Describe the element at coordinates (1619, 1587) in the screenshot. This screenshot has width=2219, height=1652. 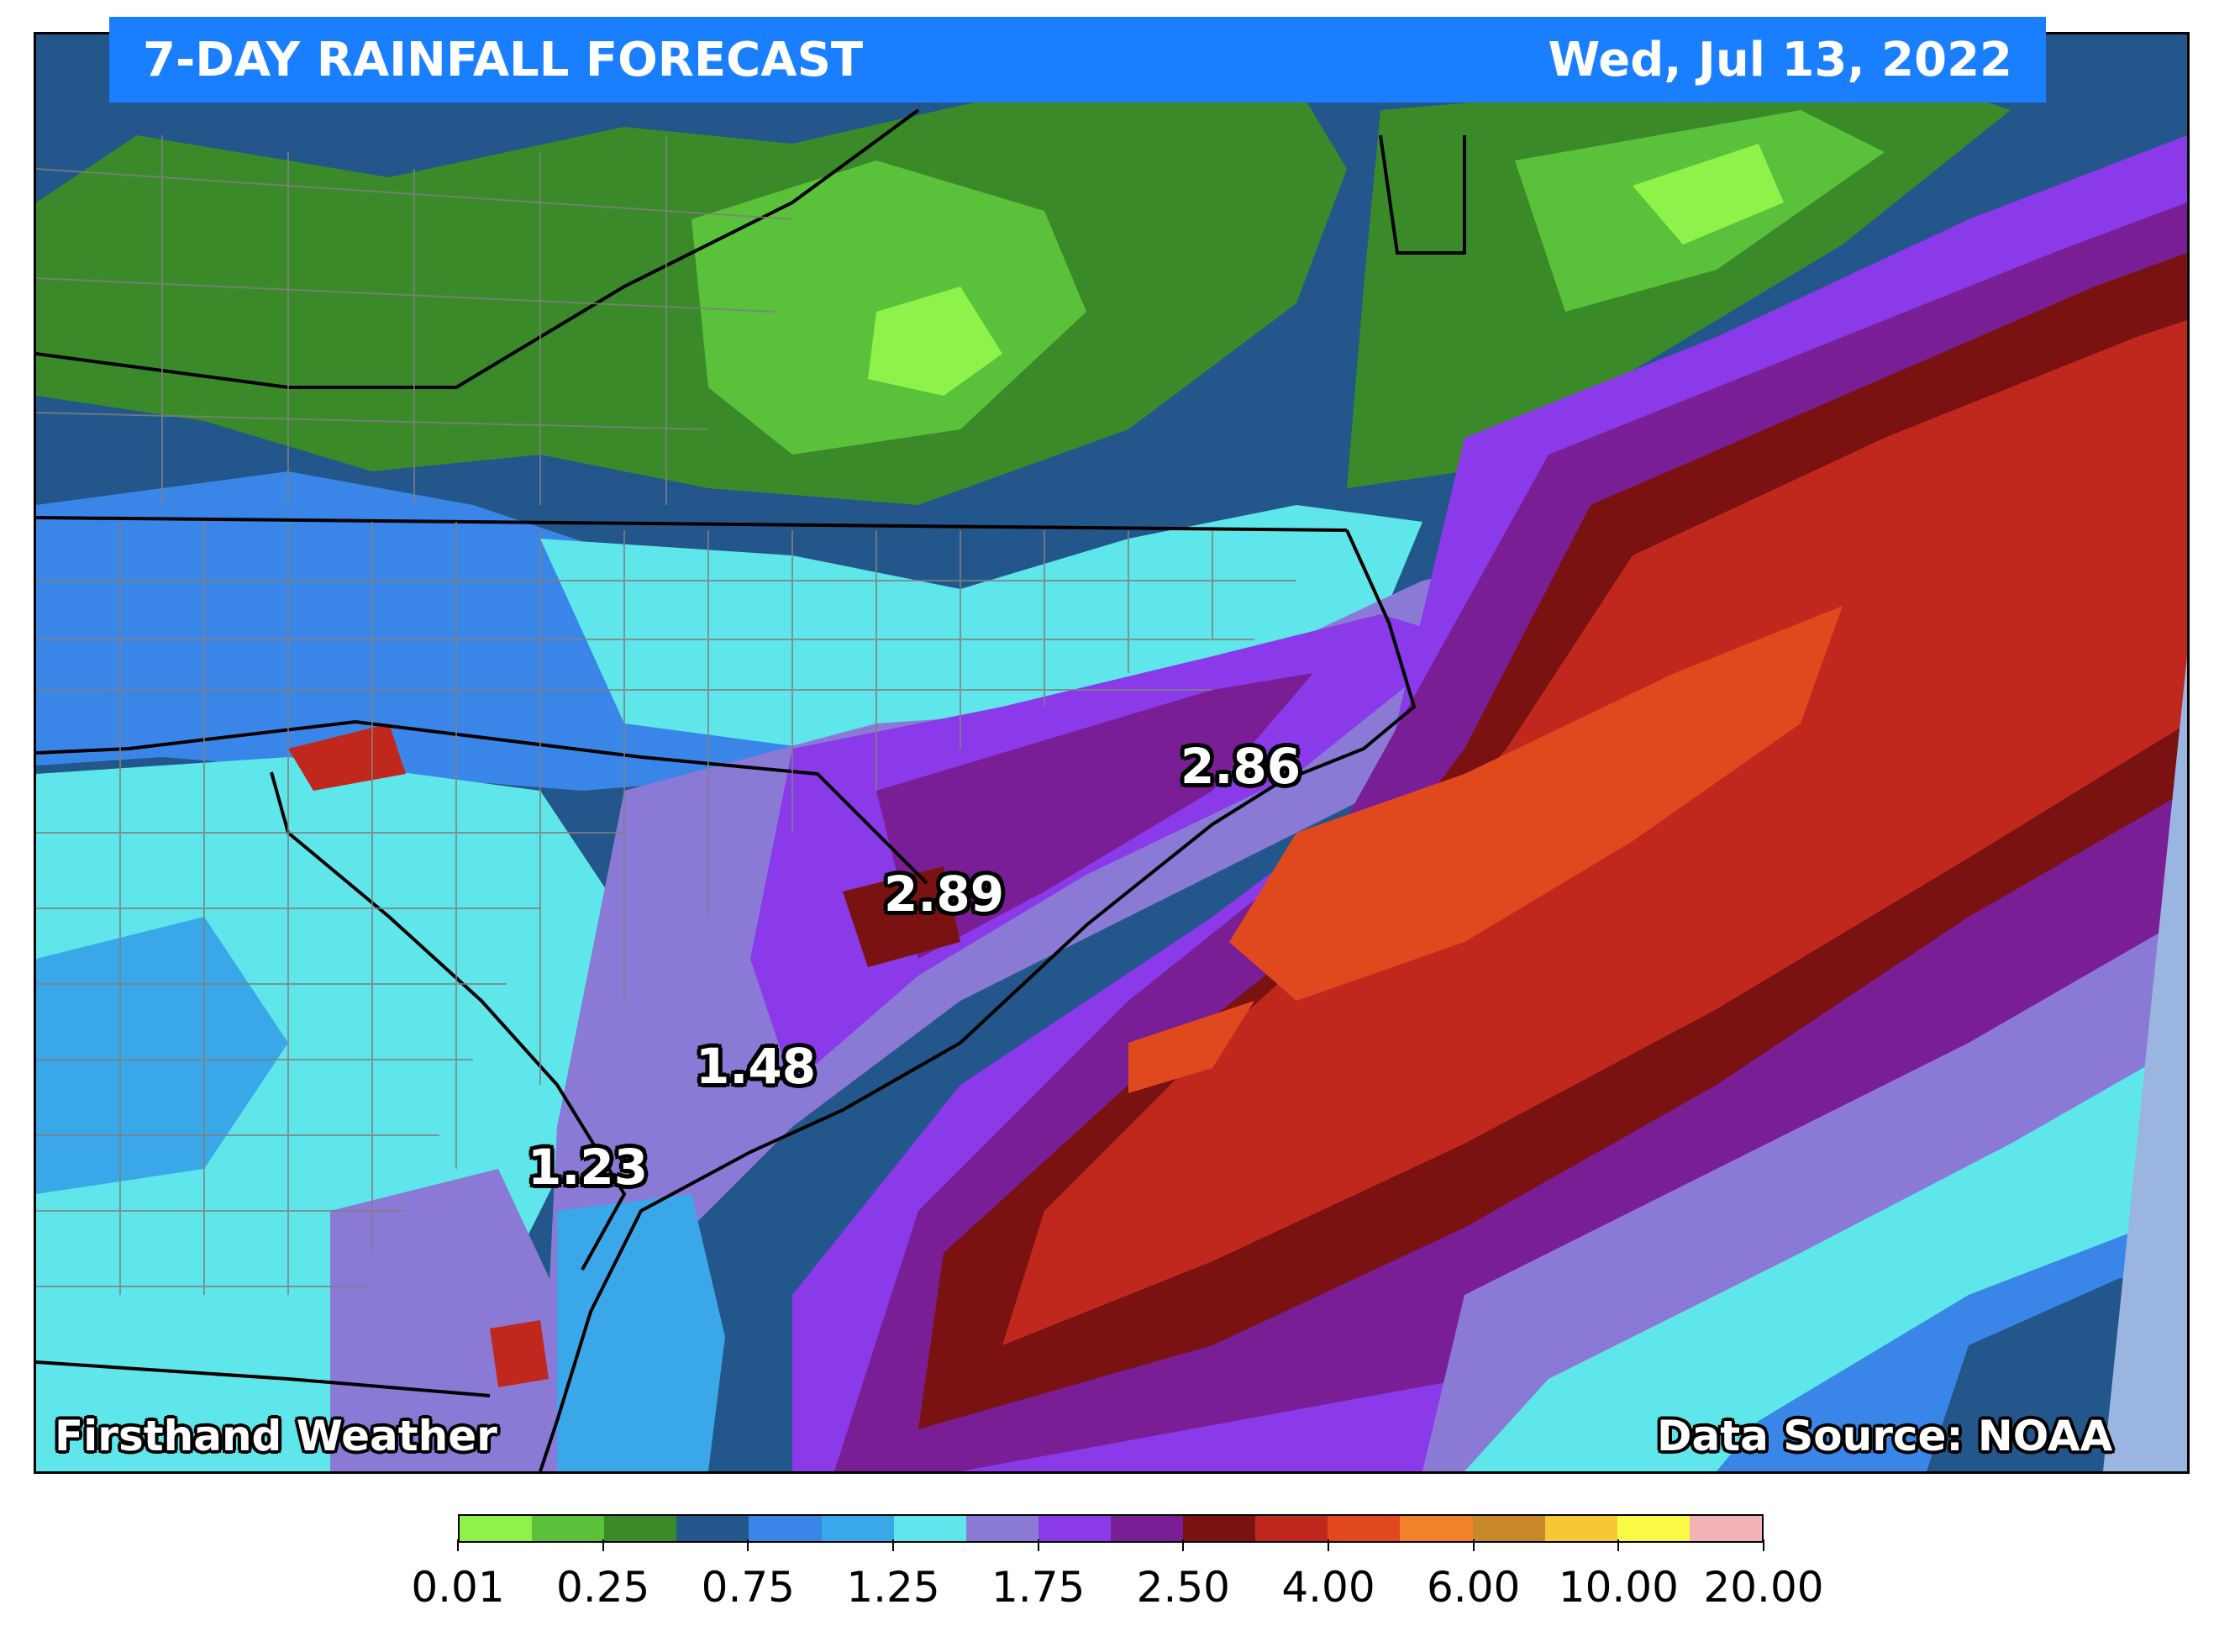
I see `legend-tick-label: 10.00` at that location.